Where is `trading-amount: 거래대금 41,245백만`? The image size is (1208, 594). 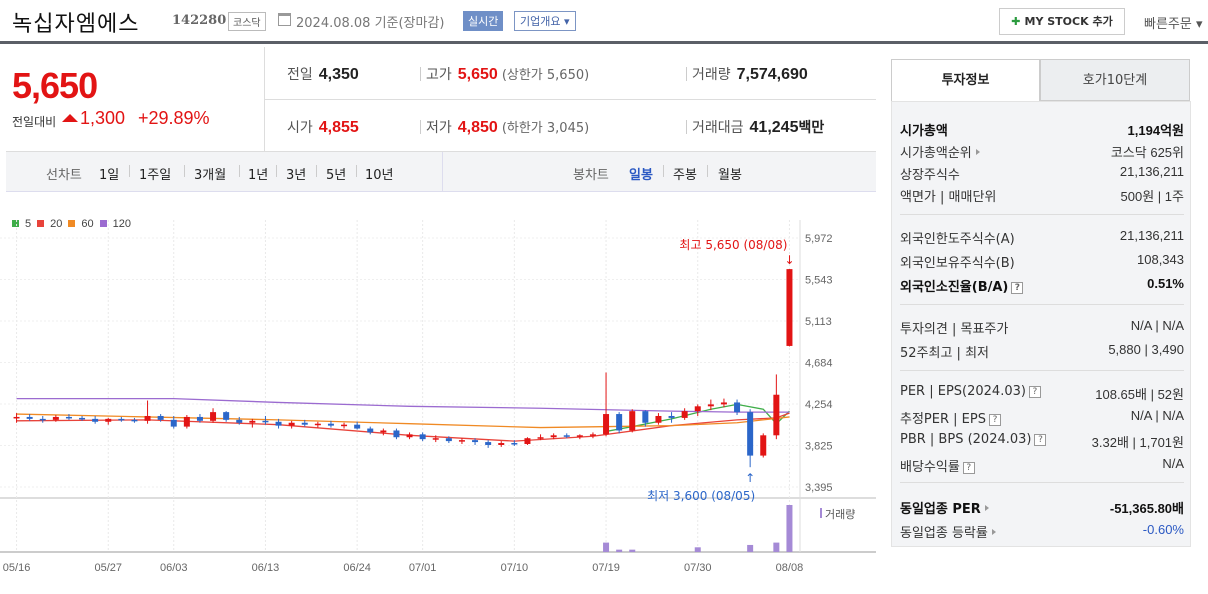 trading-amount: 거래대금 41,245백만 is located at coordinates (758, 127).